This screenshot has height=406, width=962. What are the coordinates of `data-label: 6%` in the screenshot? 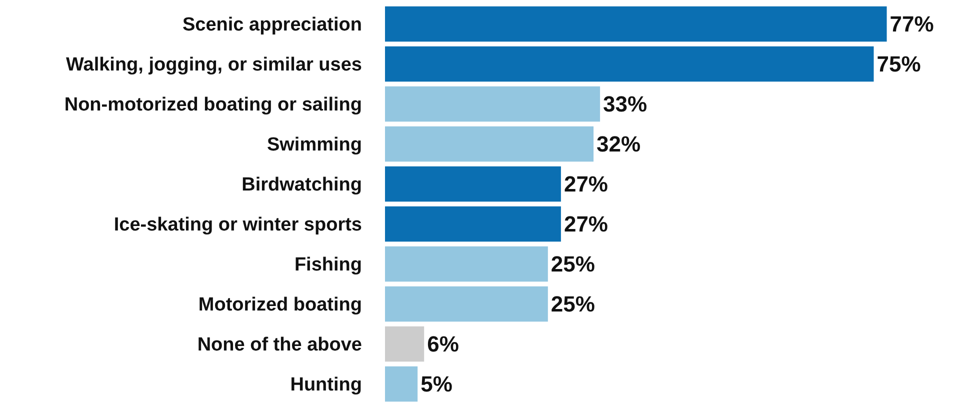 It's located at (443, 344).